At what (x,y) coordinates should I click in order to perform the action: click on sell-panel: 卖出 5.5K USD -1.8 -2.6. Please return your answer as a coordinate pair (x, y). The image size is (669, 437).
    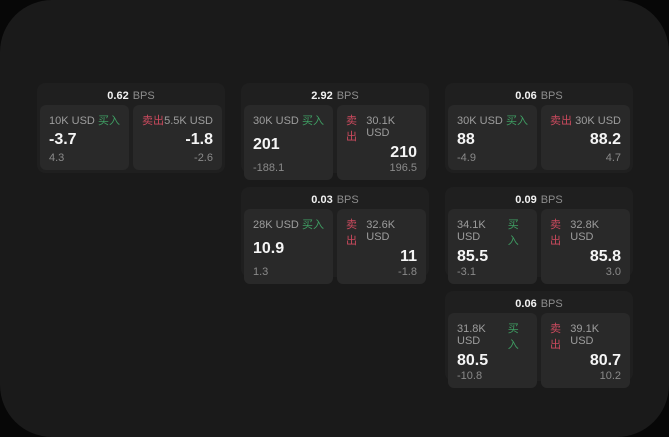
    Looking at the image, I should click on (177, 137).